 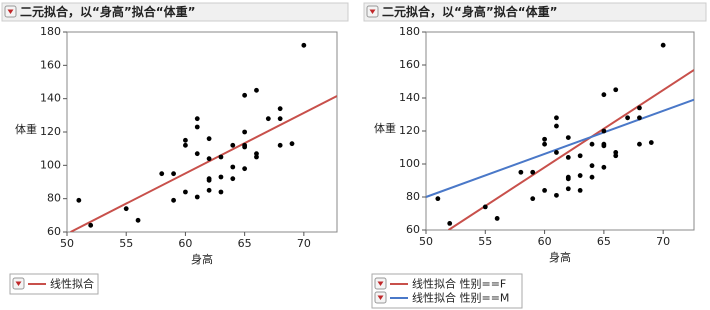 I want to click on x-tick-label: 50, so click(x=67, y=243).